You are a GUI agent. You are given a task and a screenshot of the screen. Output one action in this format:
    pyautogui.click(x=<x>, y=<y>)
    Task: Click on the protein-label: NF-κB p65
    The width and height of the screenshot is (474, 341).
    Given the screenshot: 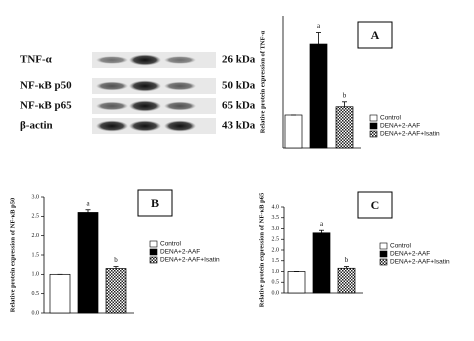 What is the action you would take?
    pyautogui.click(x=46, y=106)
    